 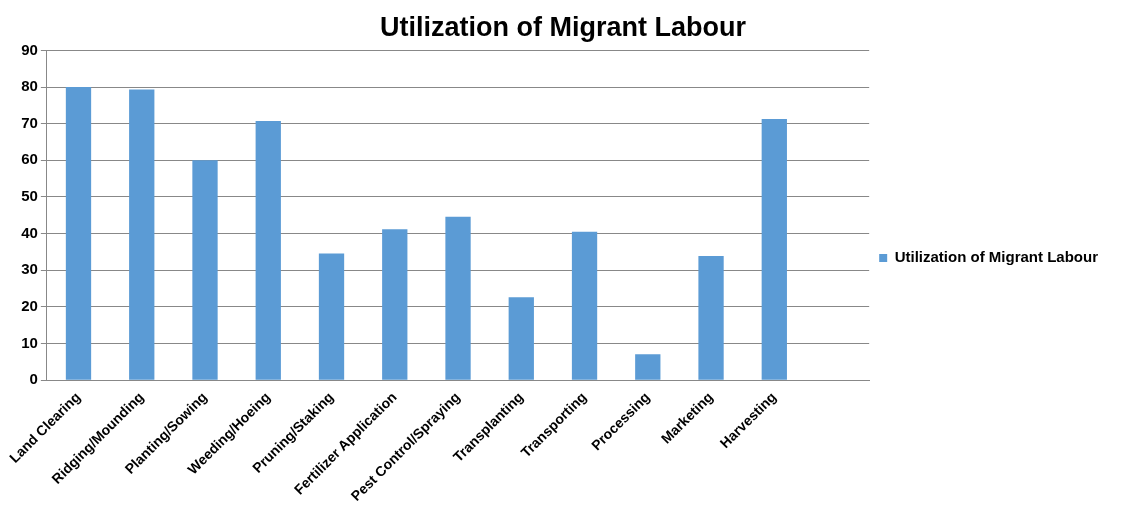 What do you see at coordinates (33, 379) in the screenshot?
I see `y-tick-label: 0` at bounding box center [33, 379].